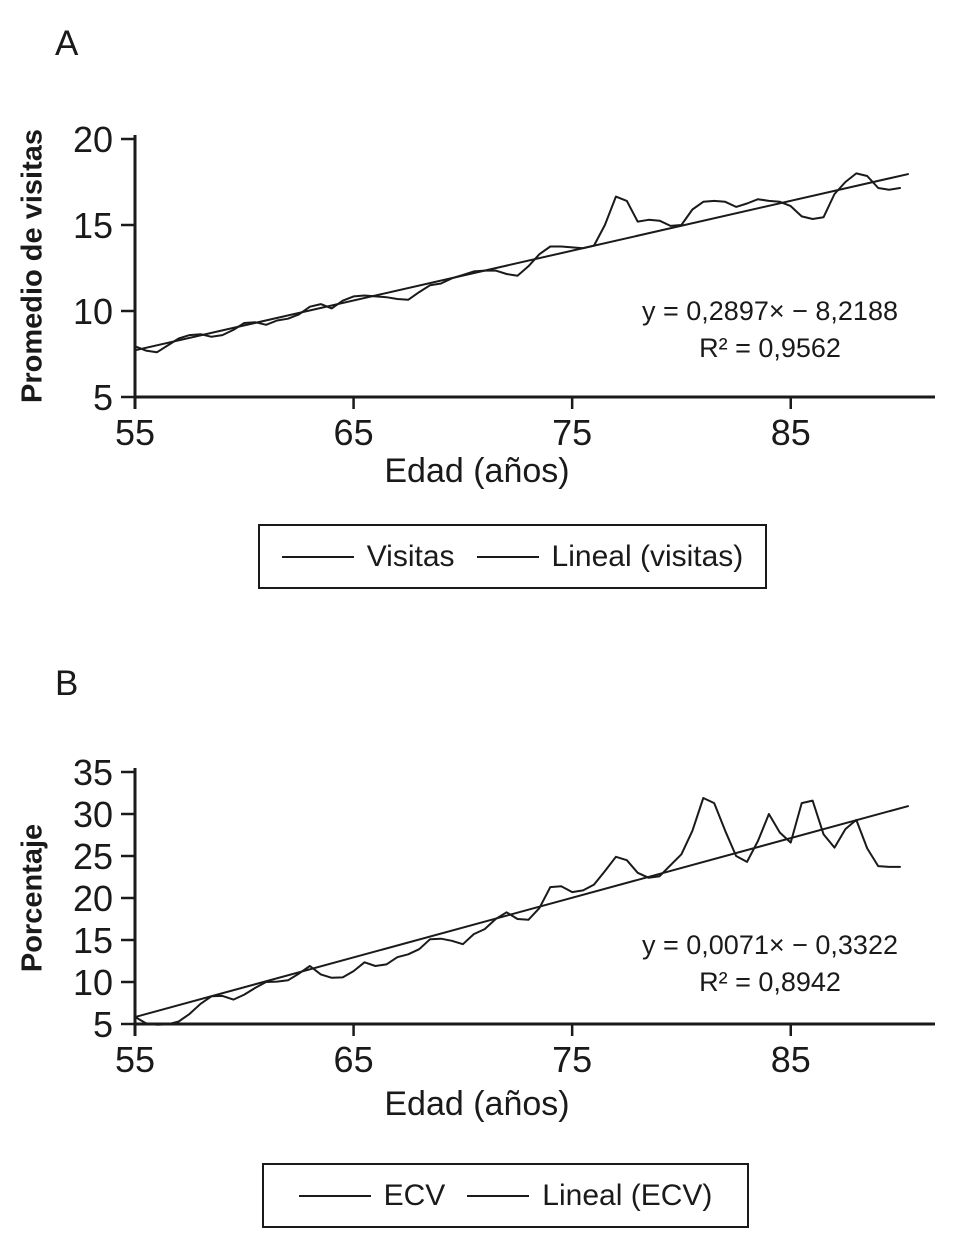  What do you see at coordinates (521, 262) in the screenshot?
I see `trend-line-Lineal (visitas)` at bounding box center [521, 262].